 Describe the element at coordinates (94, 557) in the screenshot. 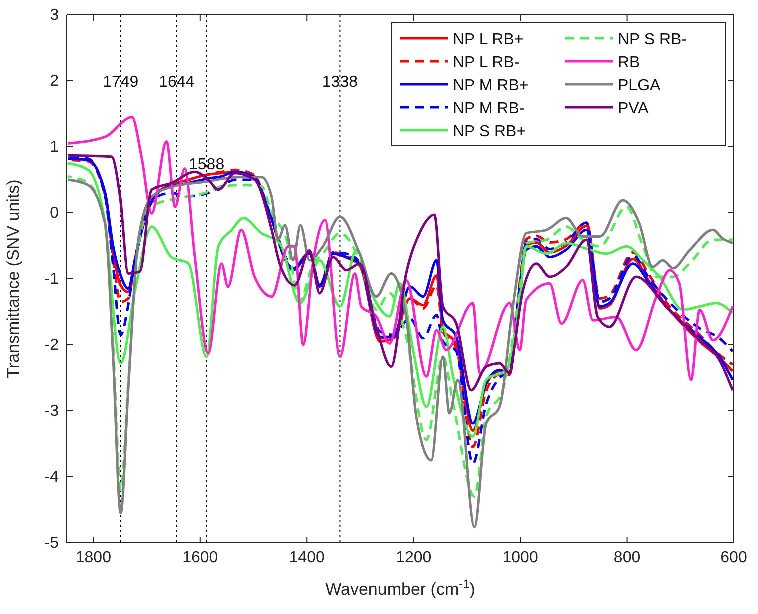

I see `x-tick-label: 1800` at that location.